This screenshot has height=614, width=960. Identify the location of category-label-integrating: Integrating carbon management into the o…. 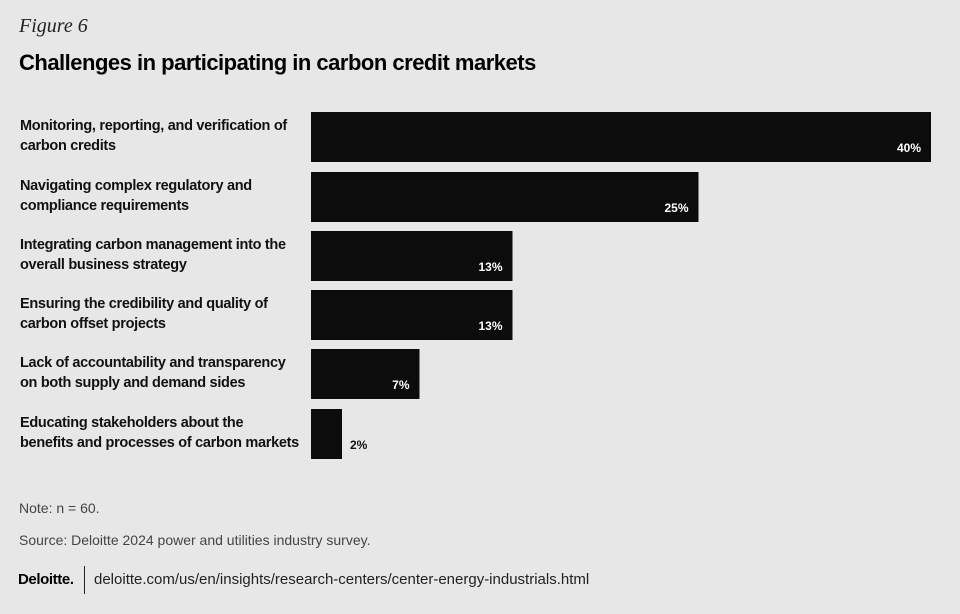
(153, 255).